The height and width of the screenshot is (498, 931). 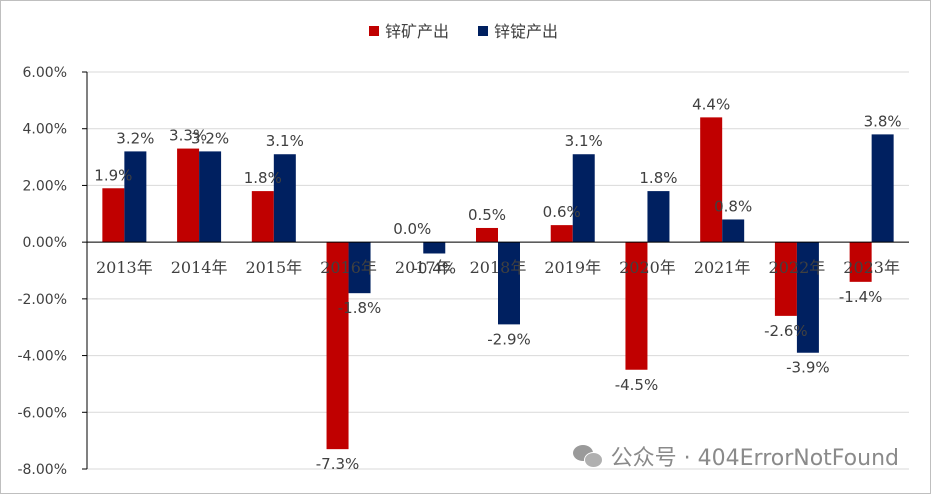 What do you see at coordinates (562, 212) in the screenshot?
I see `data-label: 0.6%` at bounding box center [562, 212].